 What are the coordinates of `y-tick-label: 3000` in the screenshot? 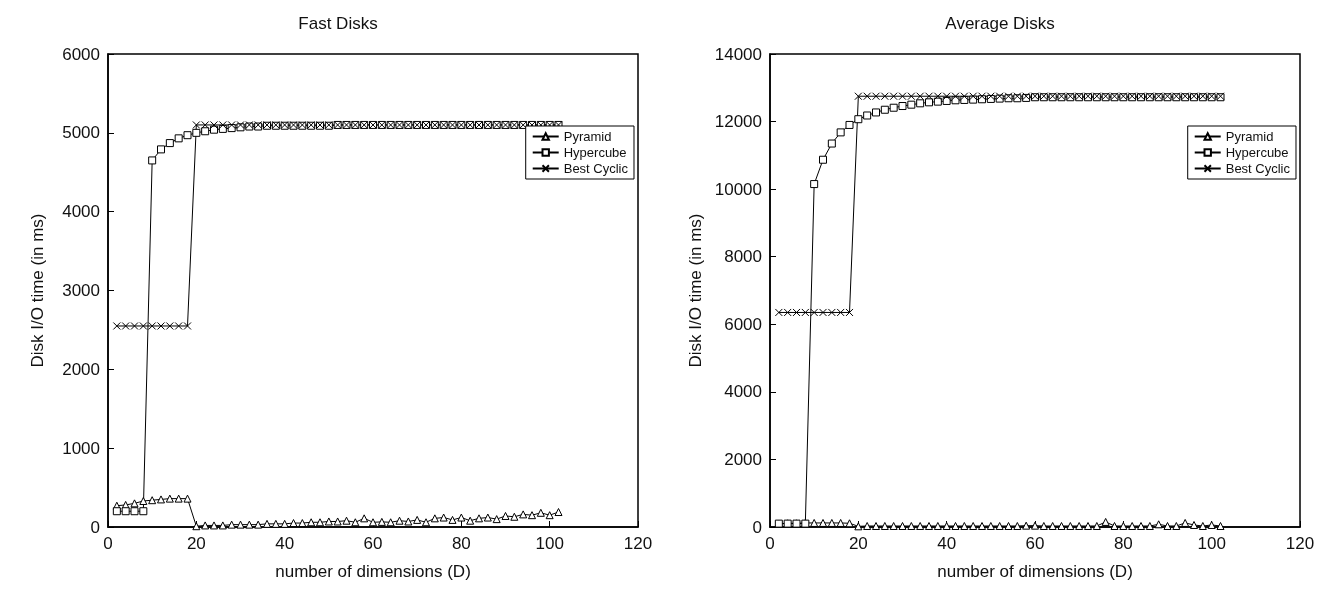 It's located at (81, 290).